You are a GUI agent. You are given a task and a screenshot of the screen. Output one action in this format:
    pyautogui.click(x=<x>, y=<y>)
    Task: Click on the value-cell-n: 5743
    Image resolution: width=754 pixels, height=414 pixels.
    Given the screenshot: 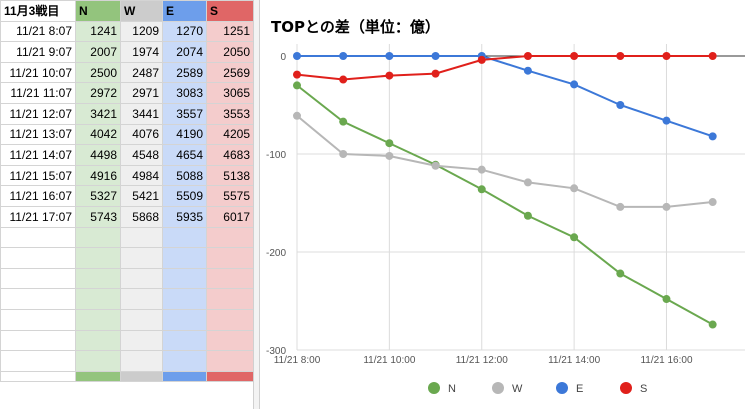 What is the action you would take?
    pyautogui.click(x=98, y=216)
    